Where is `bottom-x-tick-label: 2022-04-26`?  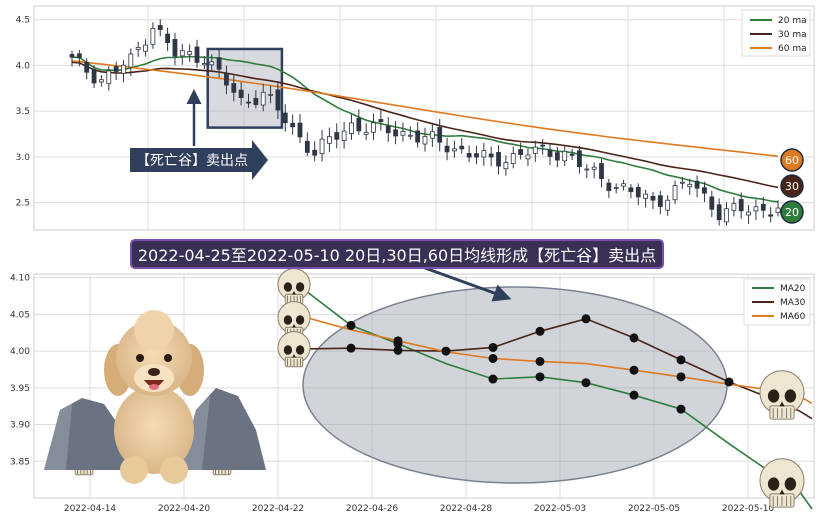
bottom-x-tick-label: 2022-04-26 is located at coordinates (372, 509).